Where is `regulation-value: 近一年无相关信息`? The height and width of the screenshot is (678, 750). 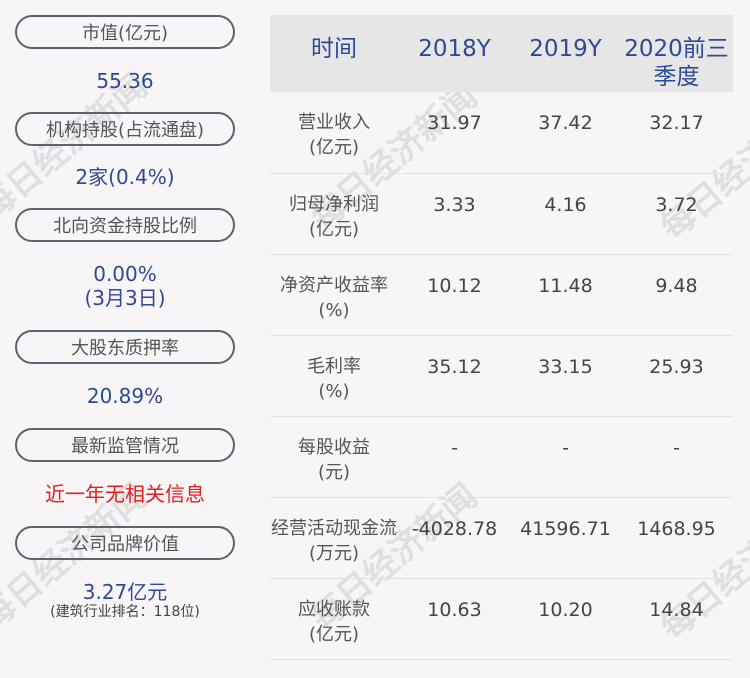
regulation-value: 近一年无相关信息 is located at coordinates (125, 494).